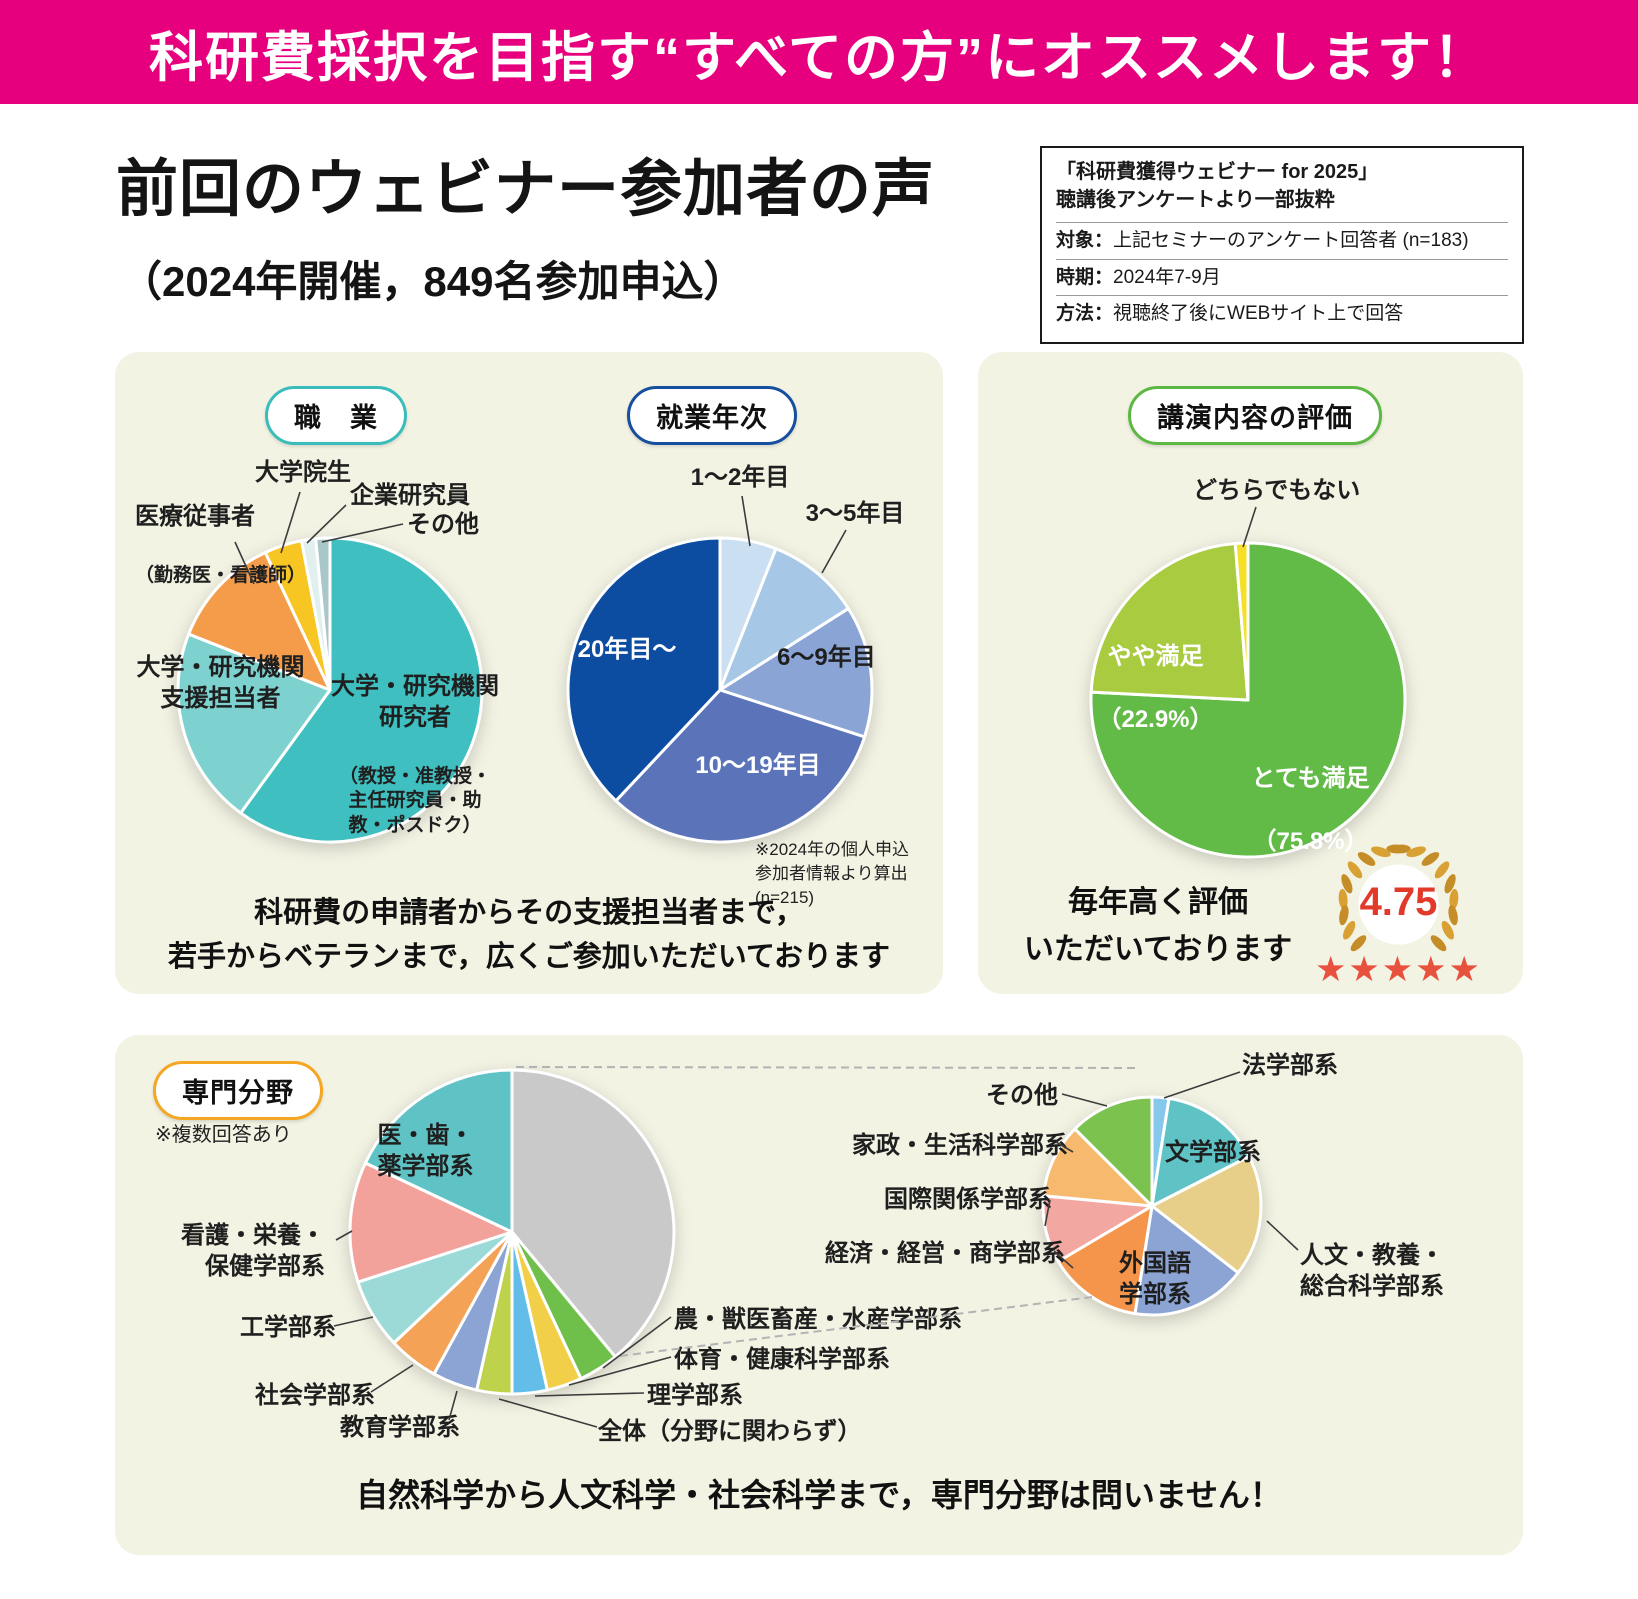 The image size is (1638, 1599). I want to click on slice-label-medical-worker: 医療従事者 （勤務医・看護師）, so click(220, 544).